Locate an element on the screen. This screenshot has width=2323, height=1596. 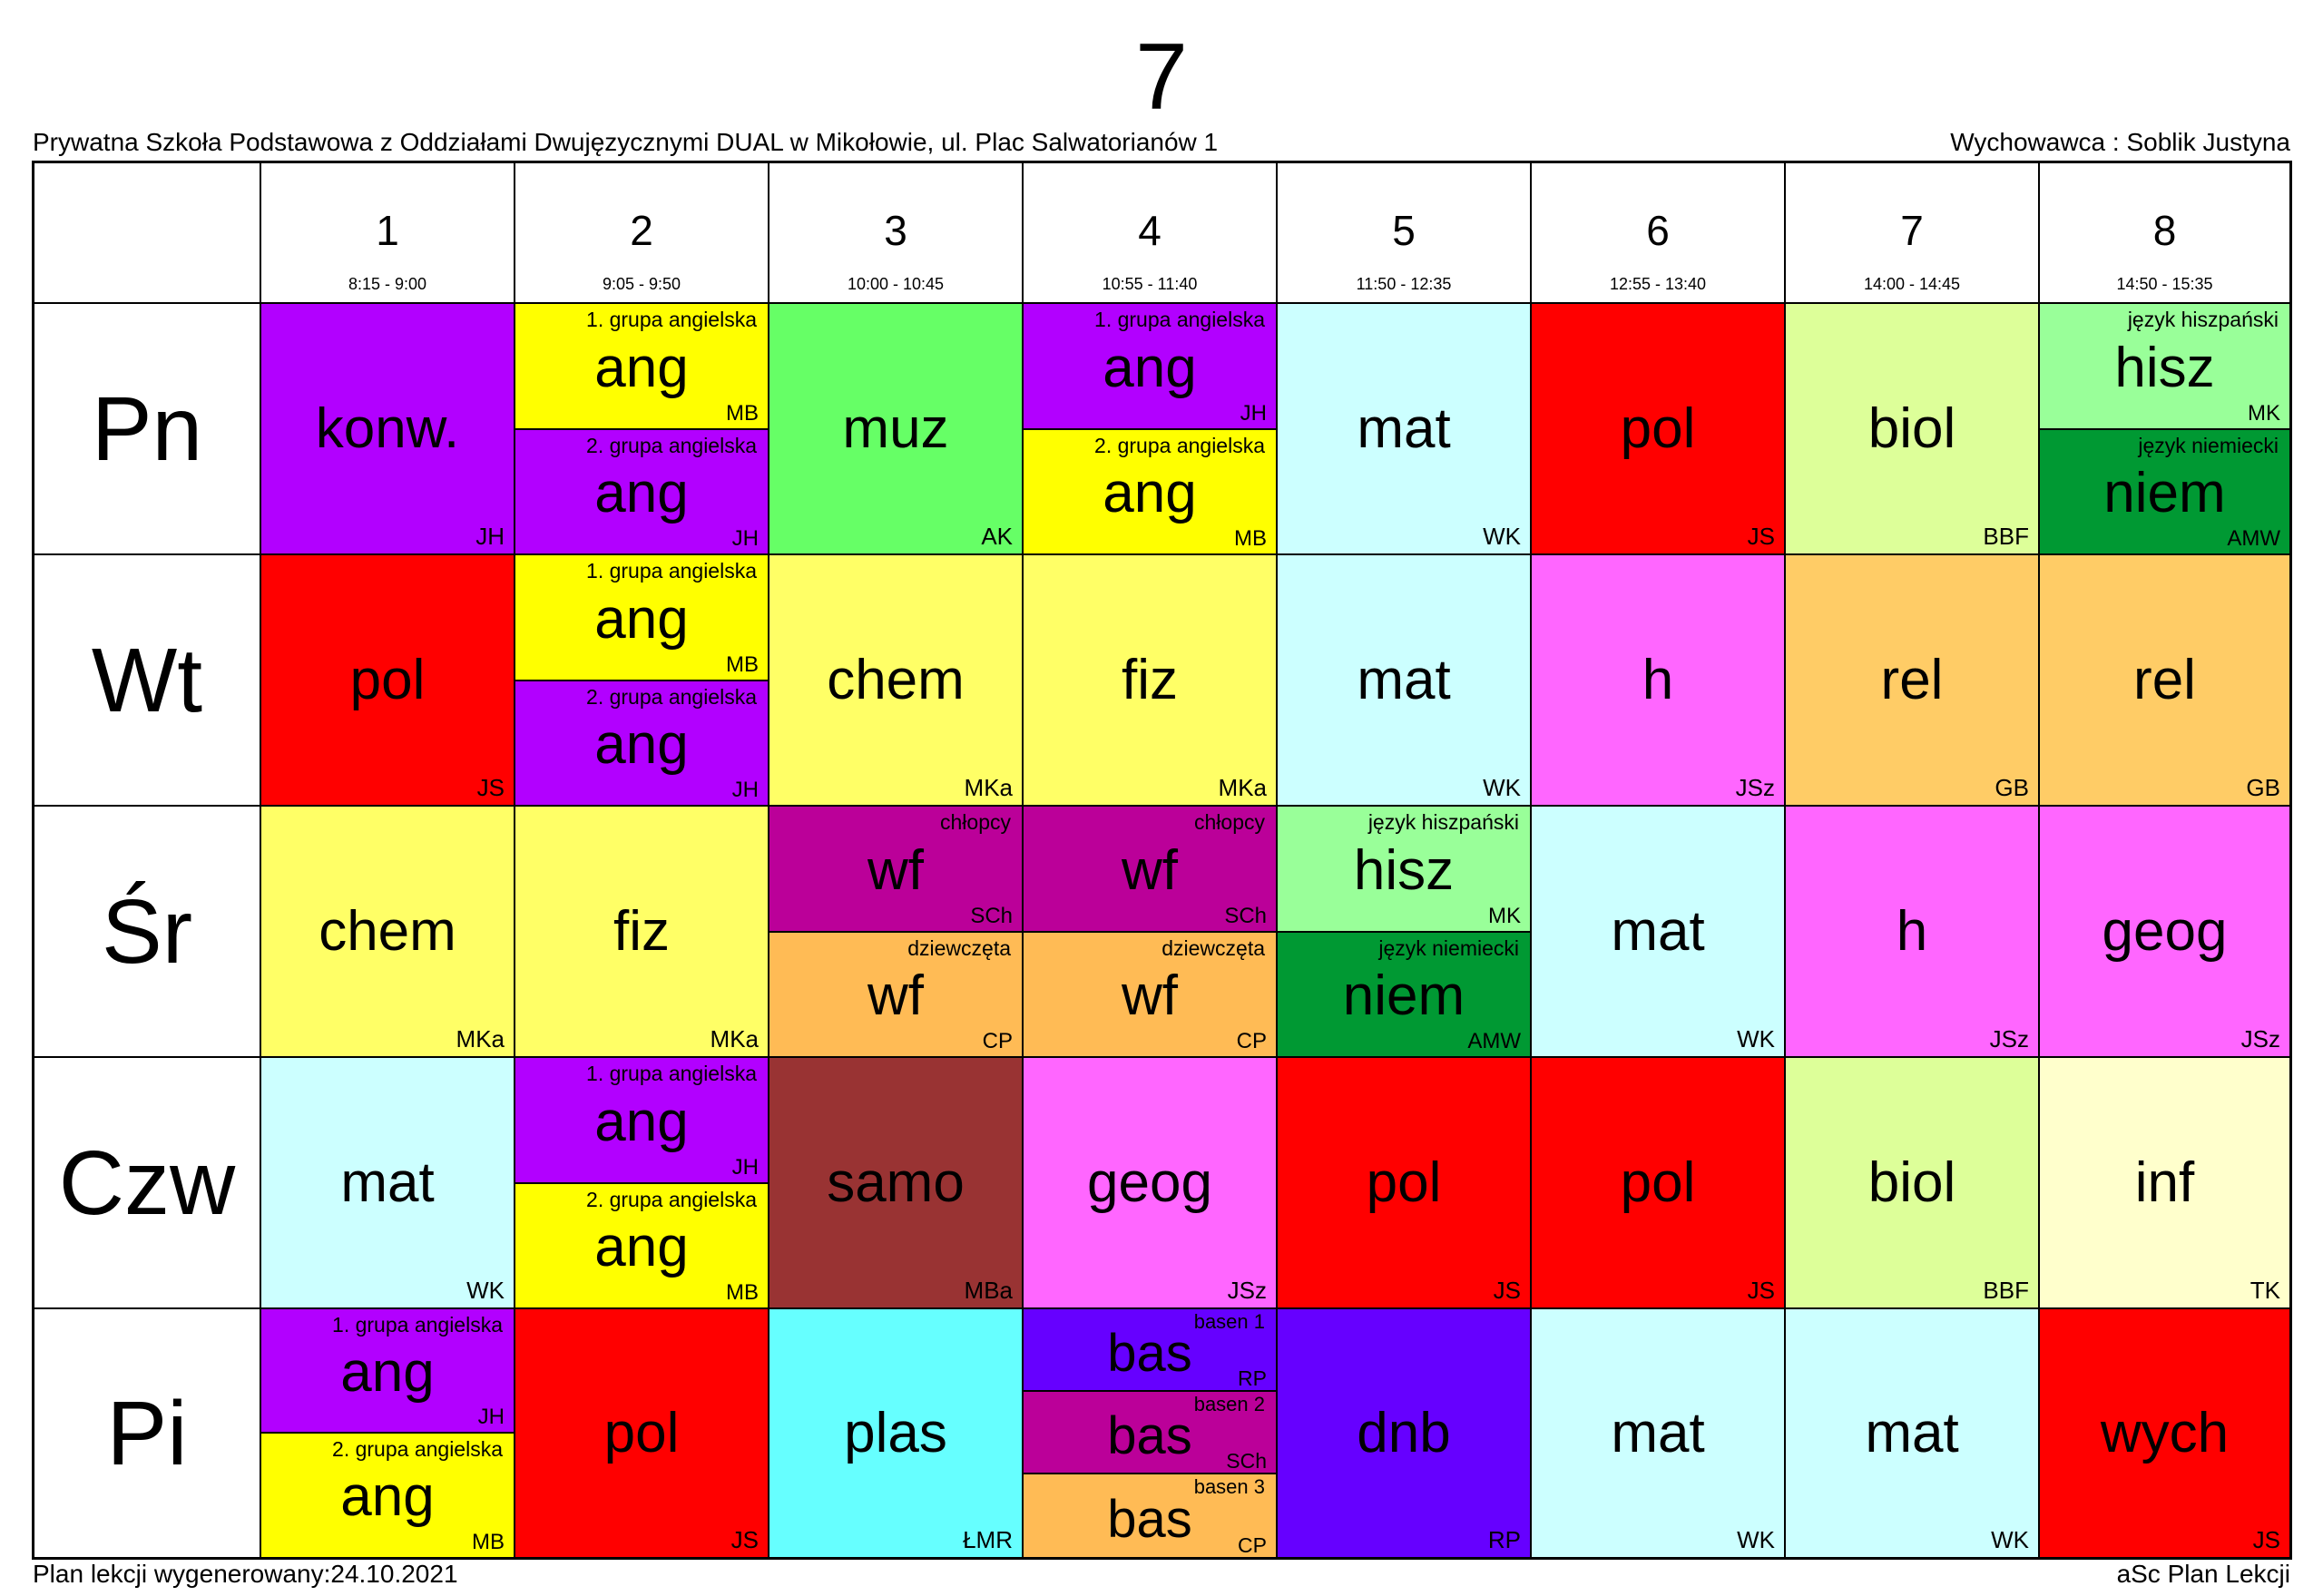
period-header: 2 9:05 - 9:50 is located at coordinates (642, 234).